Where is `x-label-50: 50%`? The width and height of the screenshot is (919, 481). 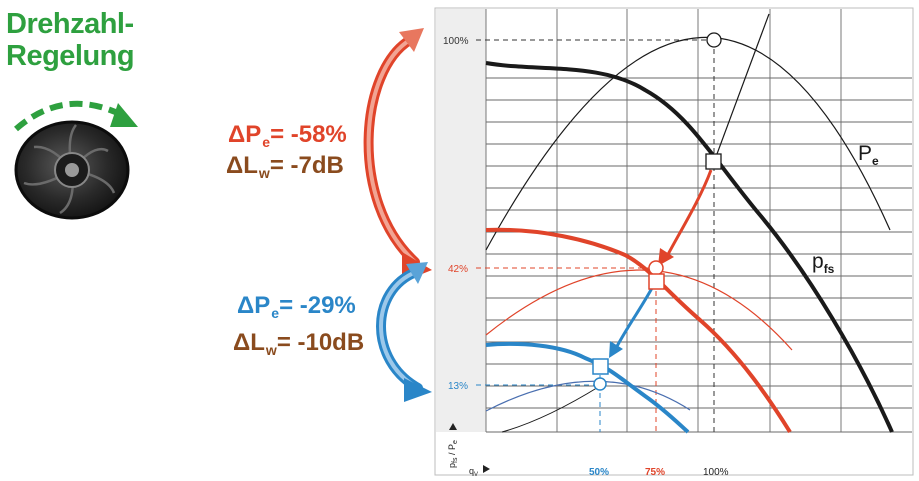
x-label-50: 50% is located at coordinates (599, 472).